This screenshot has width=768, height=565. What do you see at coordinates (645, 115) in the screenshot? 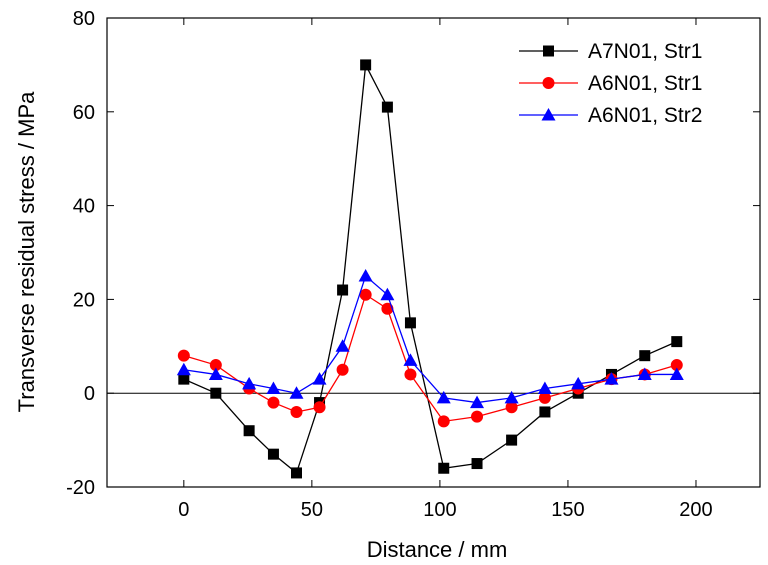
I see `legend-label: A6N01, Str2` at bounding box center [645, 115].